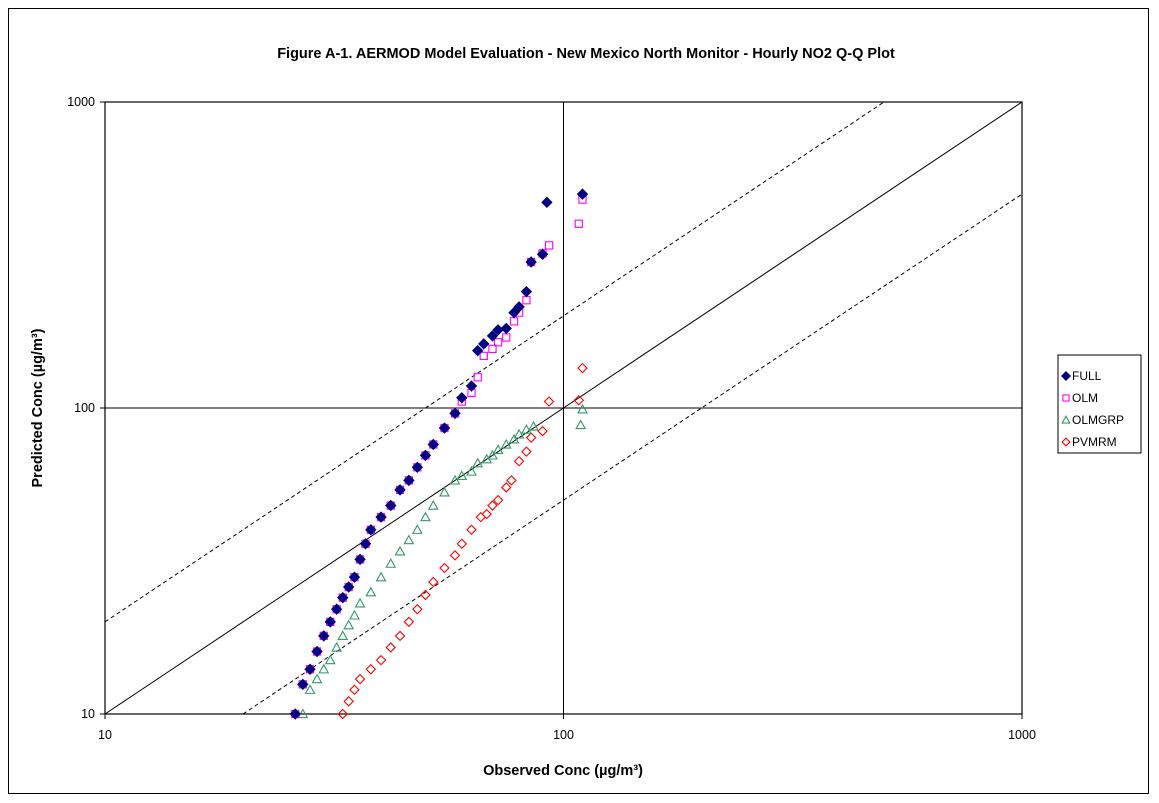 The width and height of the screenshot is (1159, 803). What do you see at coordinates (1066, 419) in the screenshot?
I see `legend-marker-olmgrp` at bounding box center [1066, 419].